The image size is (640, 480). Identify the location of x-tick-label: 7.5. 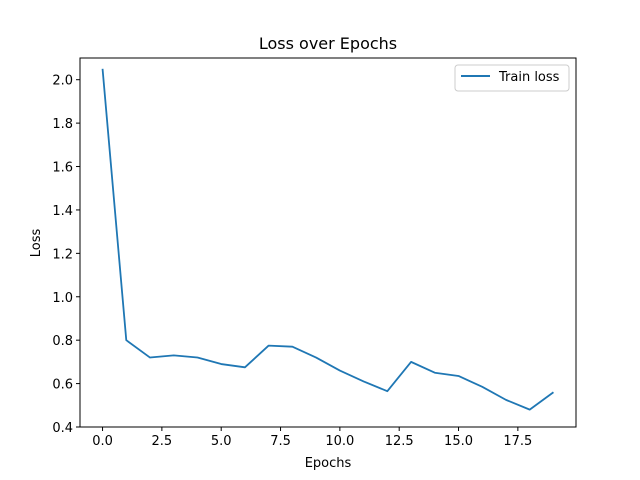
(280, 441).